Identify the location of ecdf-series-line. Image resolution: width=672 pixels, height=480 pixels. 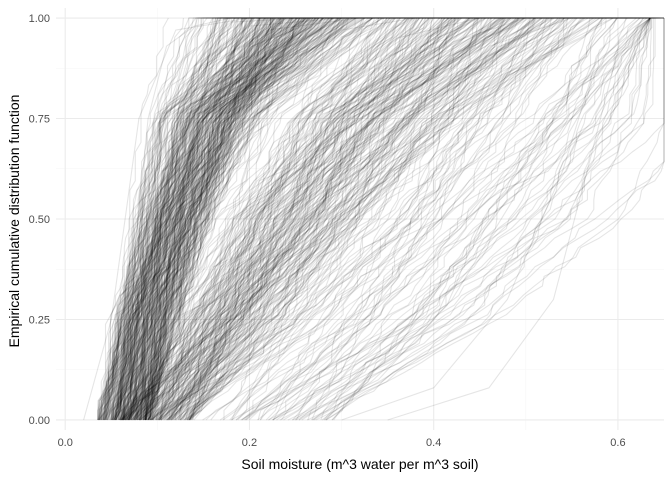
(144, 219).